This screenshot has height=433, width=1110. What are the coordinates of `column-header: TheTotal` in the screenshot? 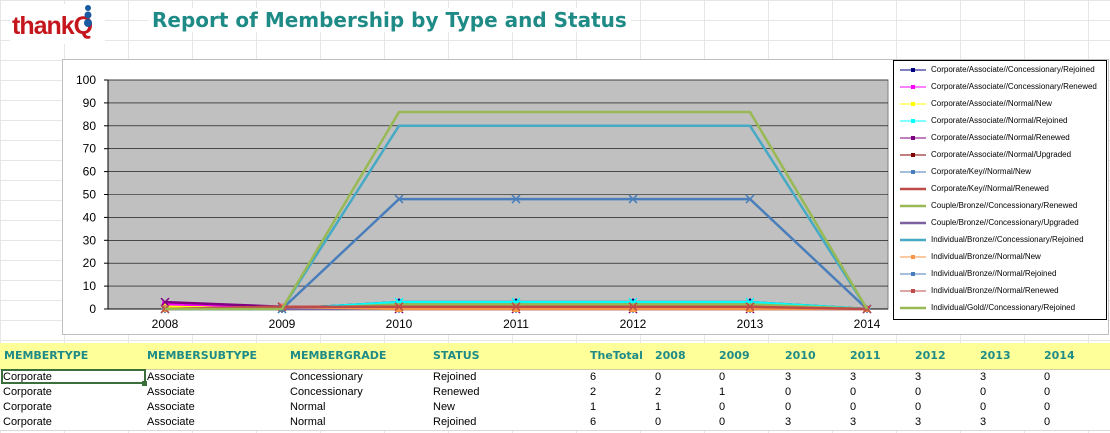 It's located at (616, 355).